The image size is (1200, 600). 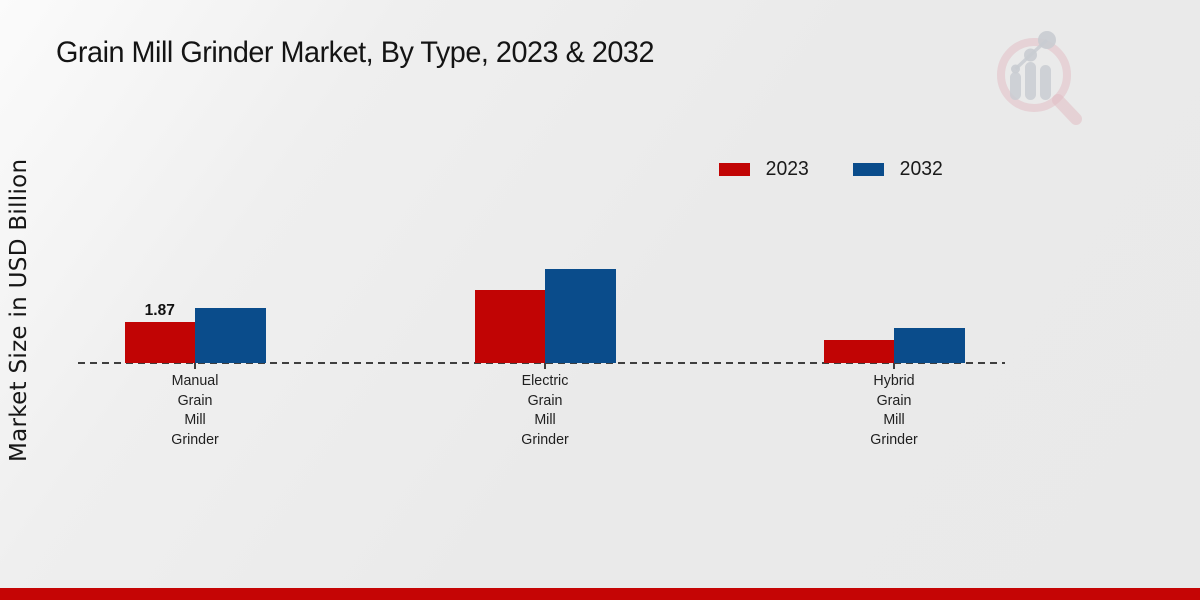 I want to click on x-axis-tick-manual-grain-mill-grinder, so click(x=195, y=366).